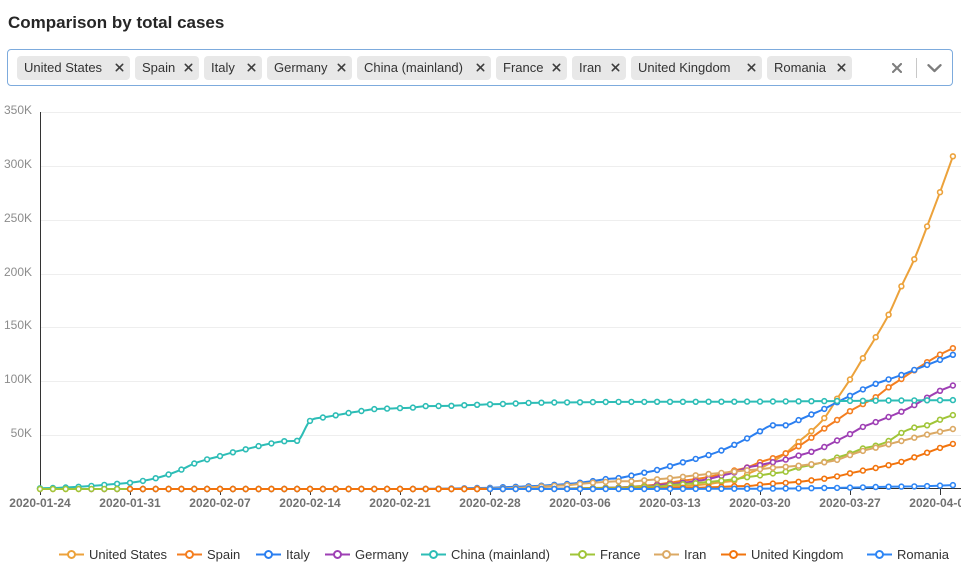 The image size is (961, 566). Describe the element at coordinates (18, 164) in the screenshot. I see `svg-text: 300K` at that location.